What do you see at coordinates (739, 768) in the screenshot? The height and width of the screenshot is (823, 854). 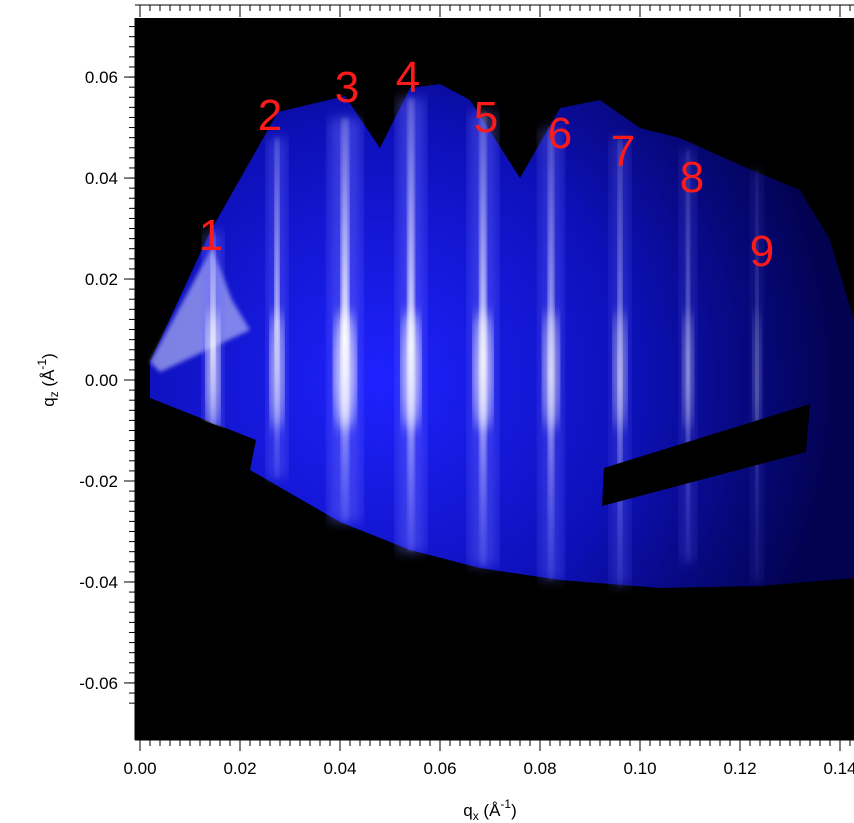 I see `x-tick-label: 0.12` at bounding box center [739, 768].